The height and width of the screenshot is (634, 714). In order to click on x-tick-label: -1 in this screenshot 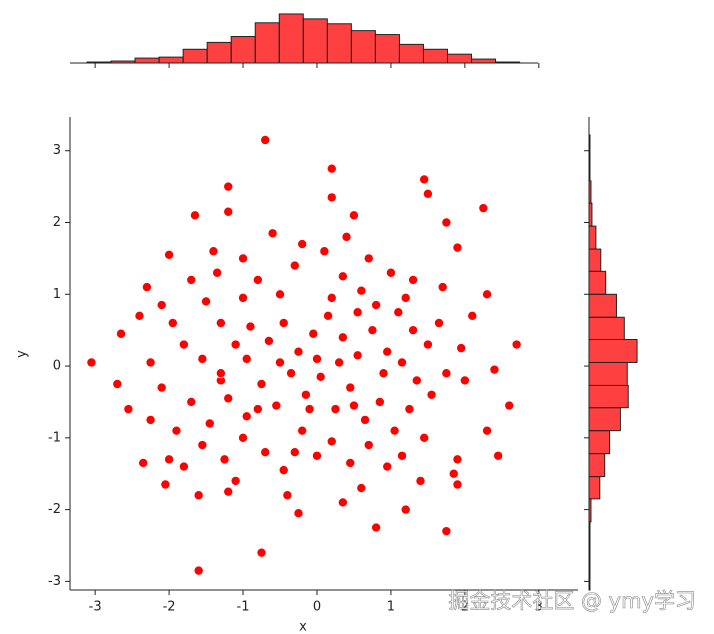, I will do `click(243, 607)`.